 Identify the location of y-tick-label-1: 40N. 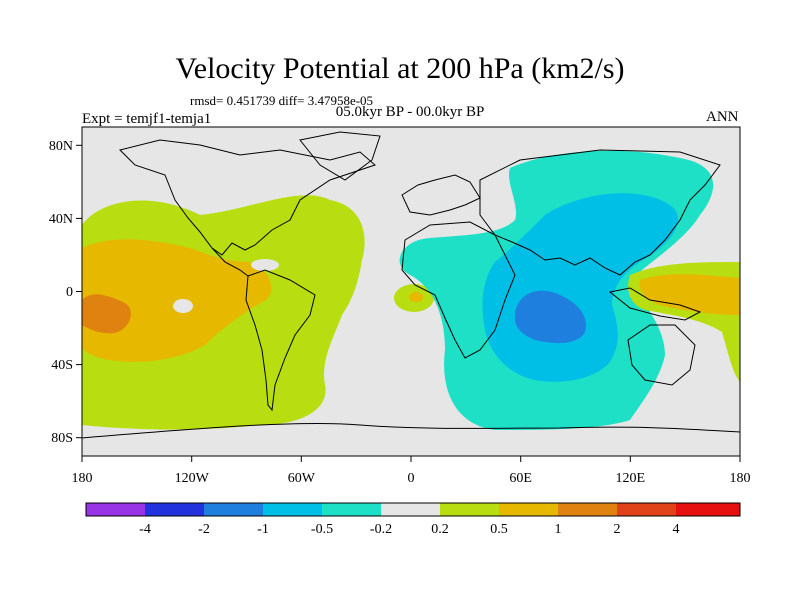
(61, 219).